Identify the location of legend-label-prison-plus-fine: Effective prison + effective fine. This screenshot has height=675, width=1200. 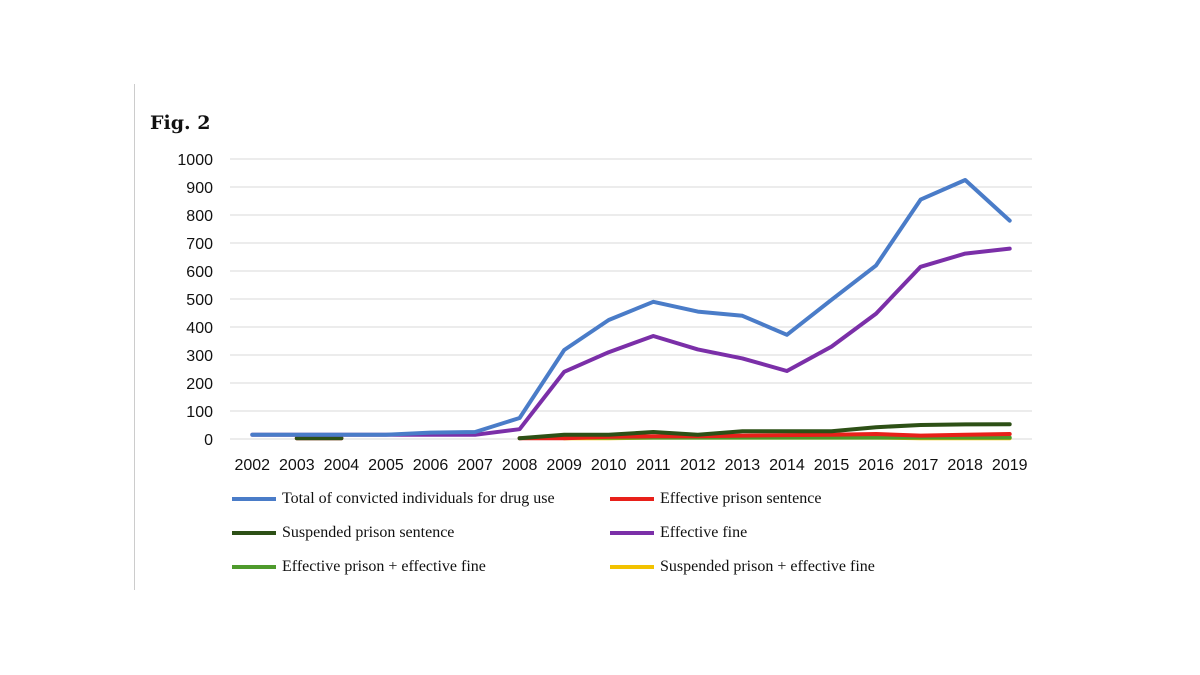
(384, 566).